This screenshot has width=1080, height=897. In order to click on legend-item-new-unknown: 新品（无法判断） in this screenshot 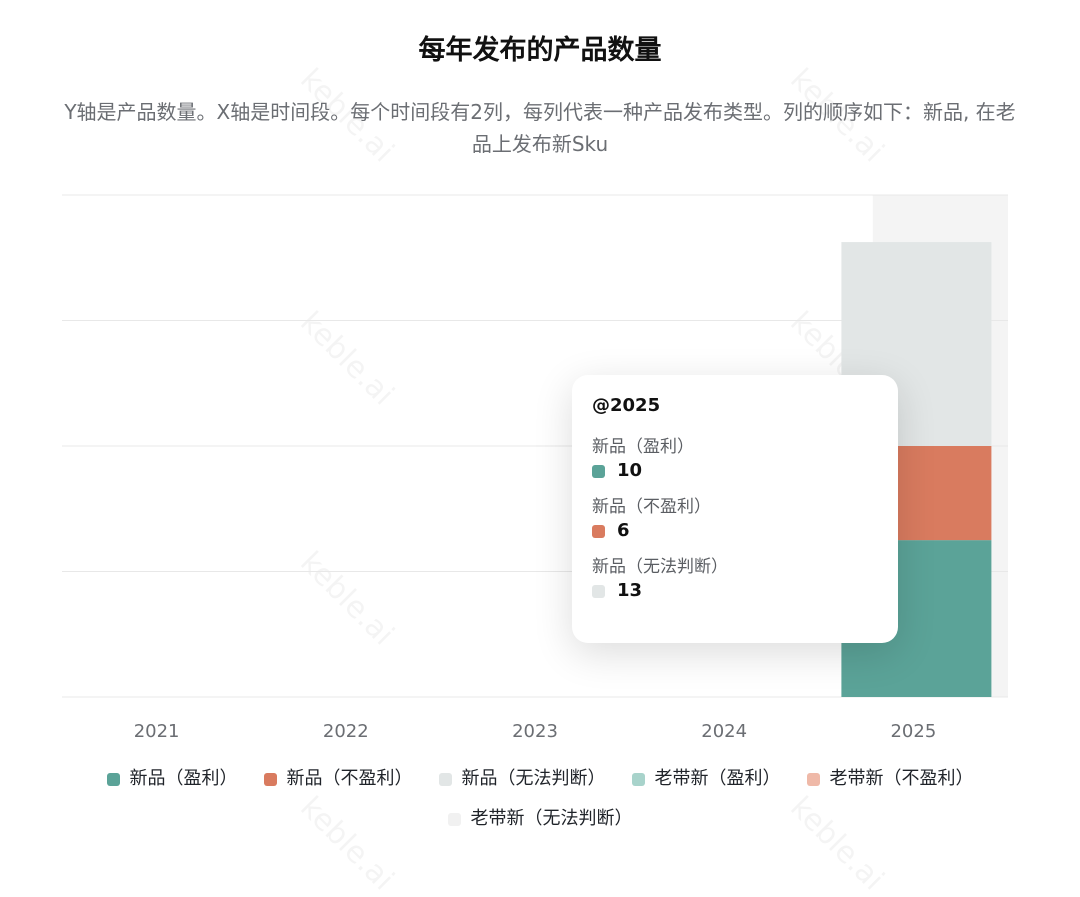, I will do `click(522, 779)`.